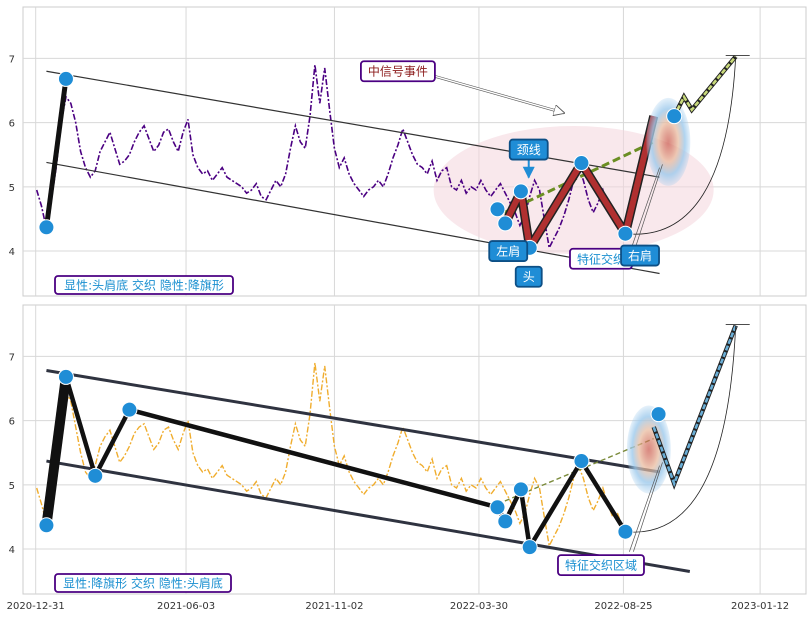  What do you see at coordinates (760, 606) in the screenshot?
I see `x-tick-label: 2023-01-12` at bounding box center [760, 606].